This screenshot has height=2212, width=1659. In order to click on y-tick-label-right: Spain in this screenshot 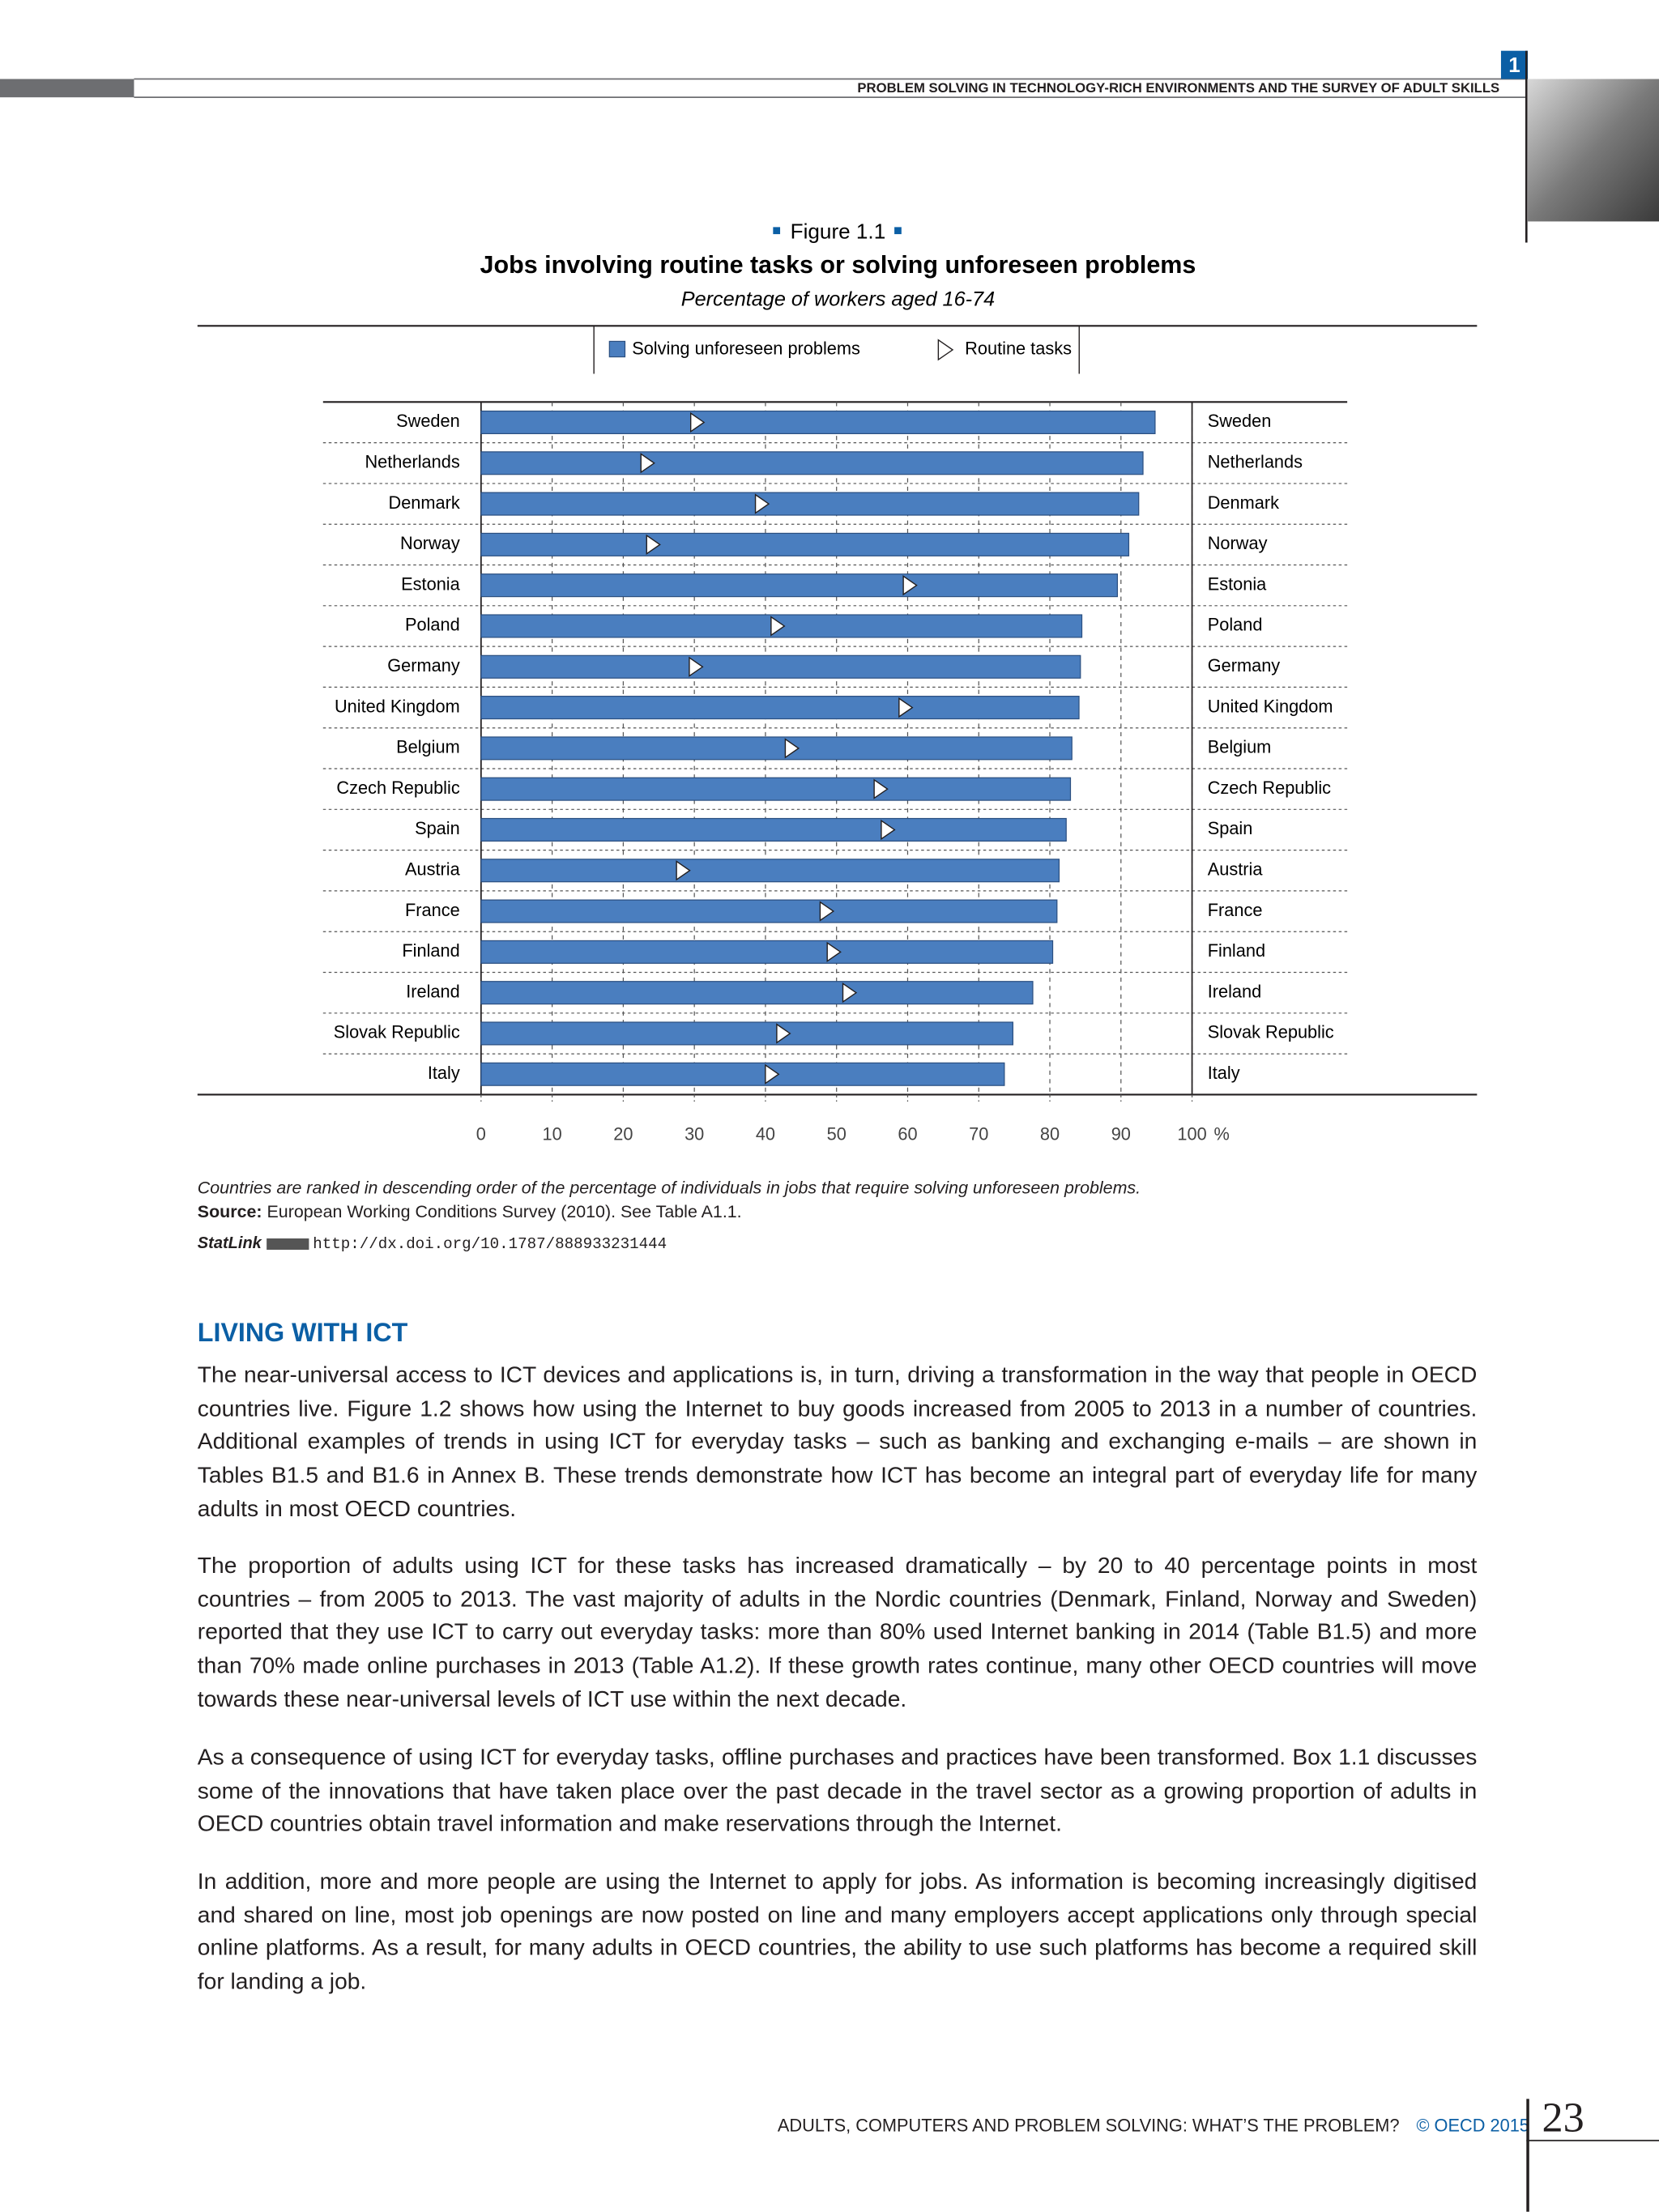, I will do `click(1230, 828)`.